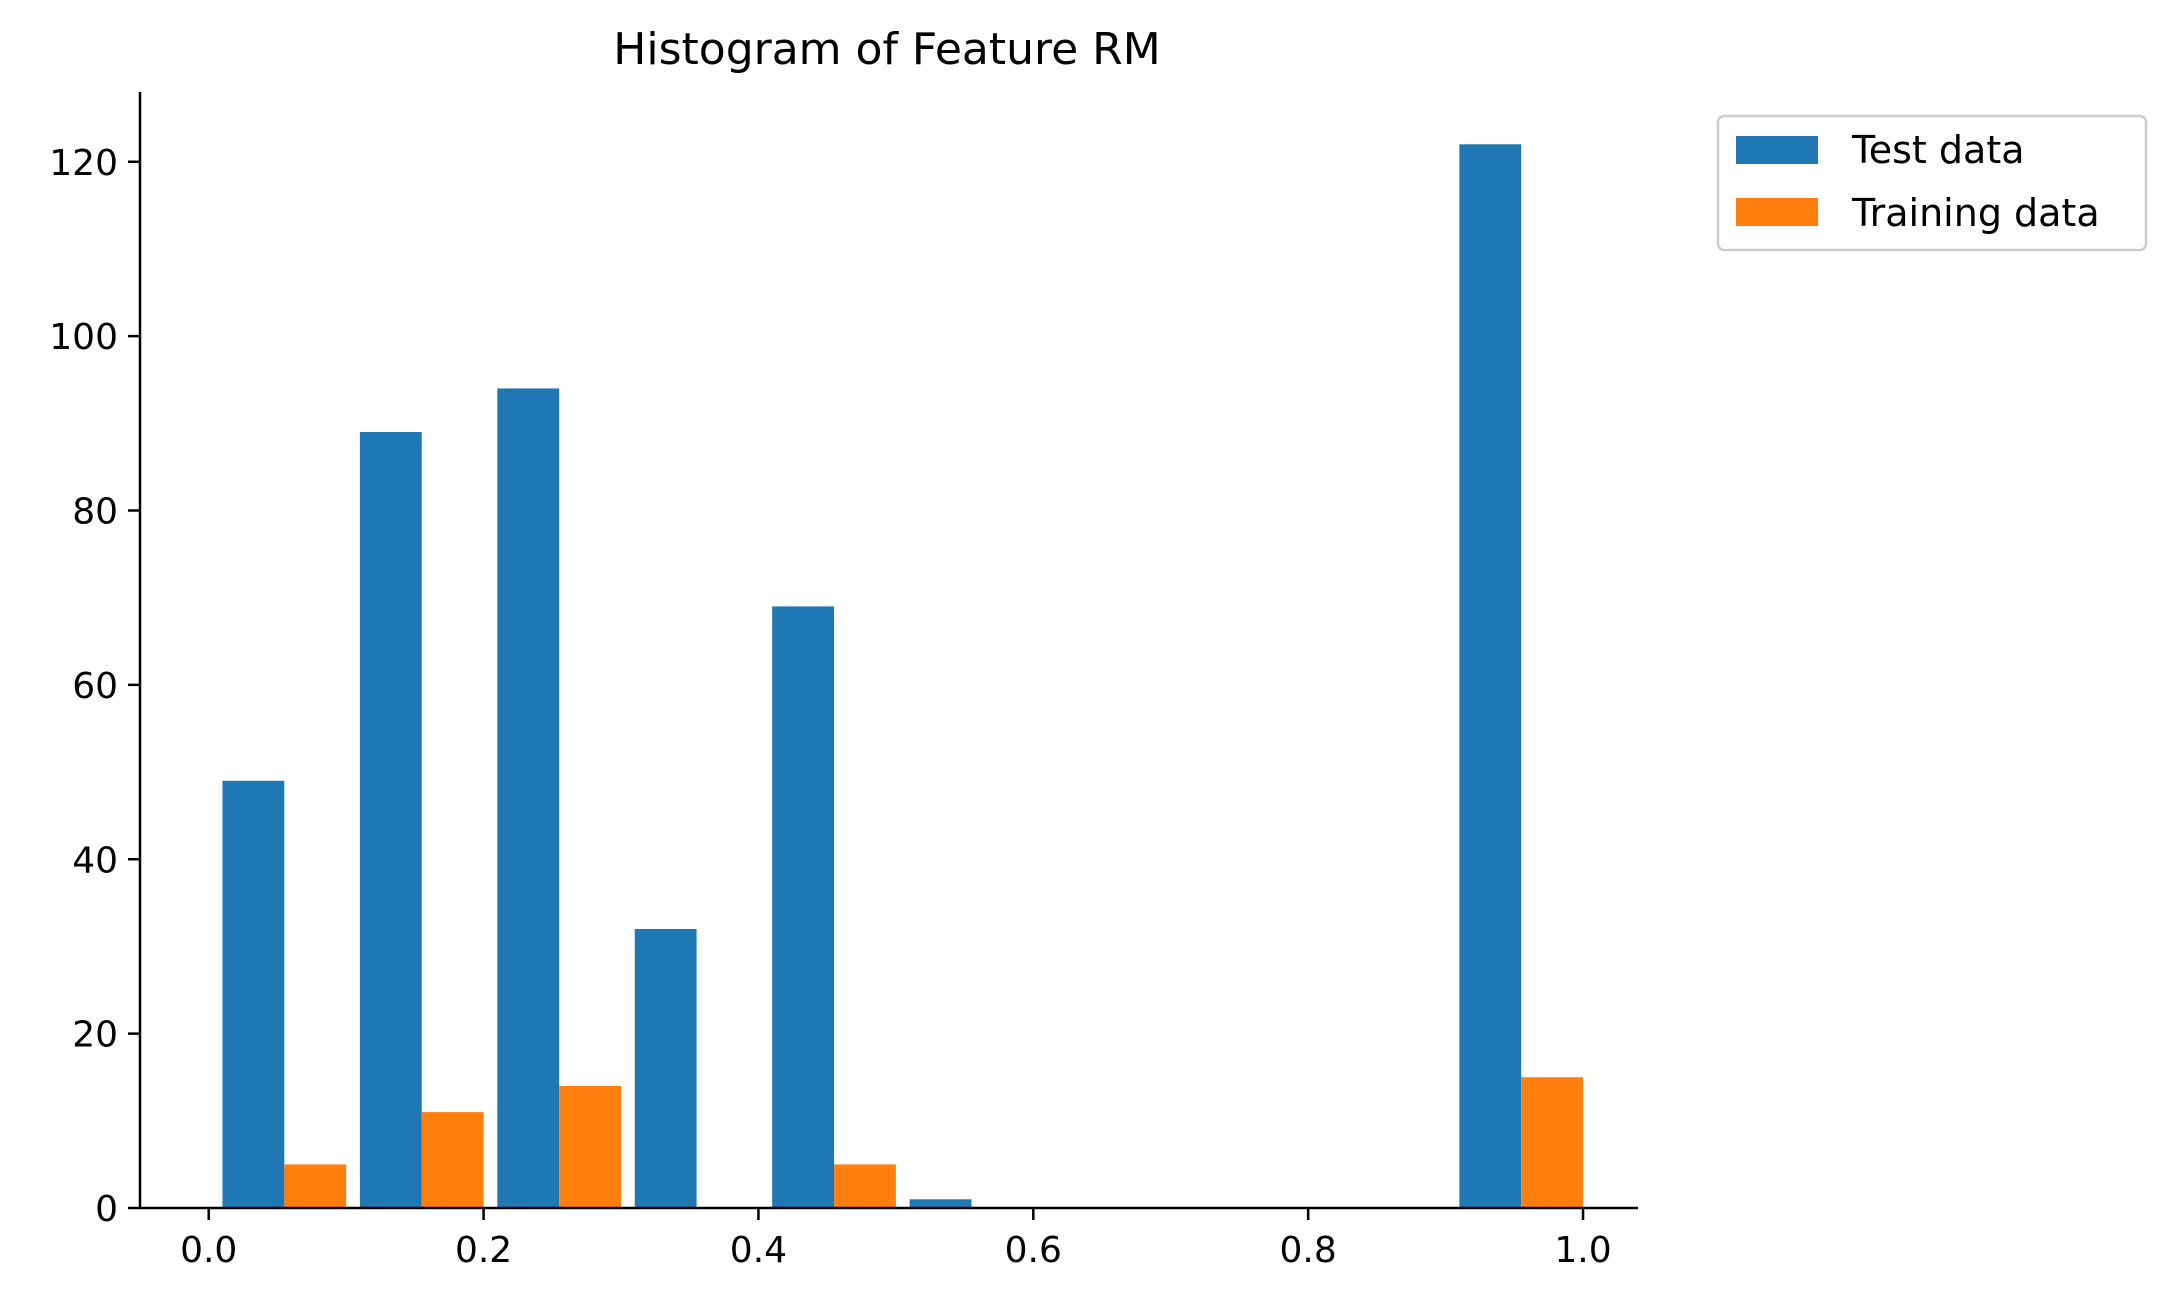 This screenshot has height=1302, width=2164. I want to click on x-tick-label: 0.8, so click(1308, 1250).